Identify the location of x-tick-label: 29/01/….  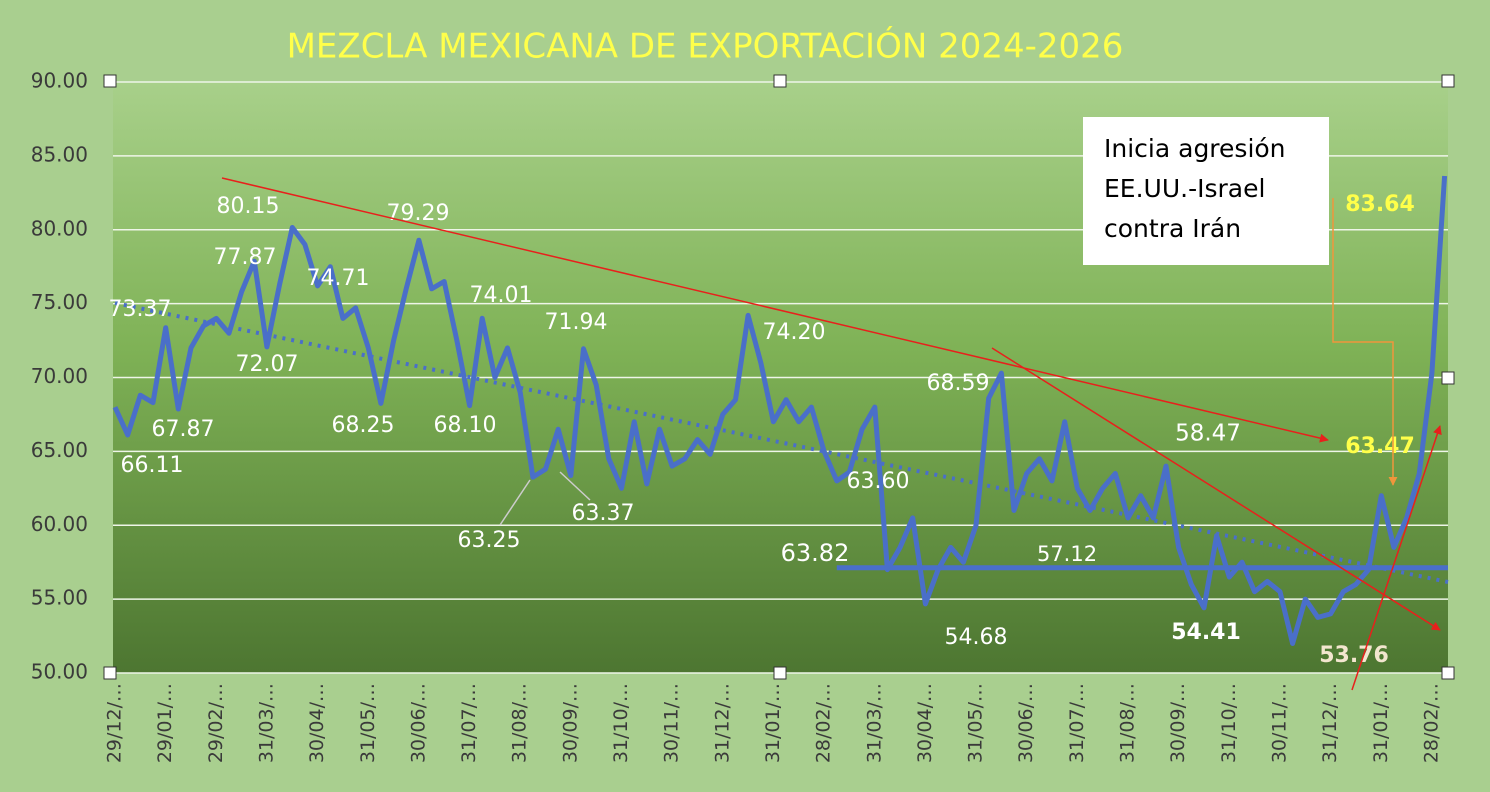
(165, 723).